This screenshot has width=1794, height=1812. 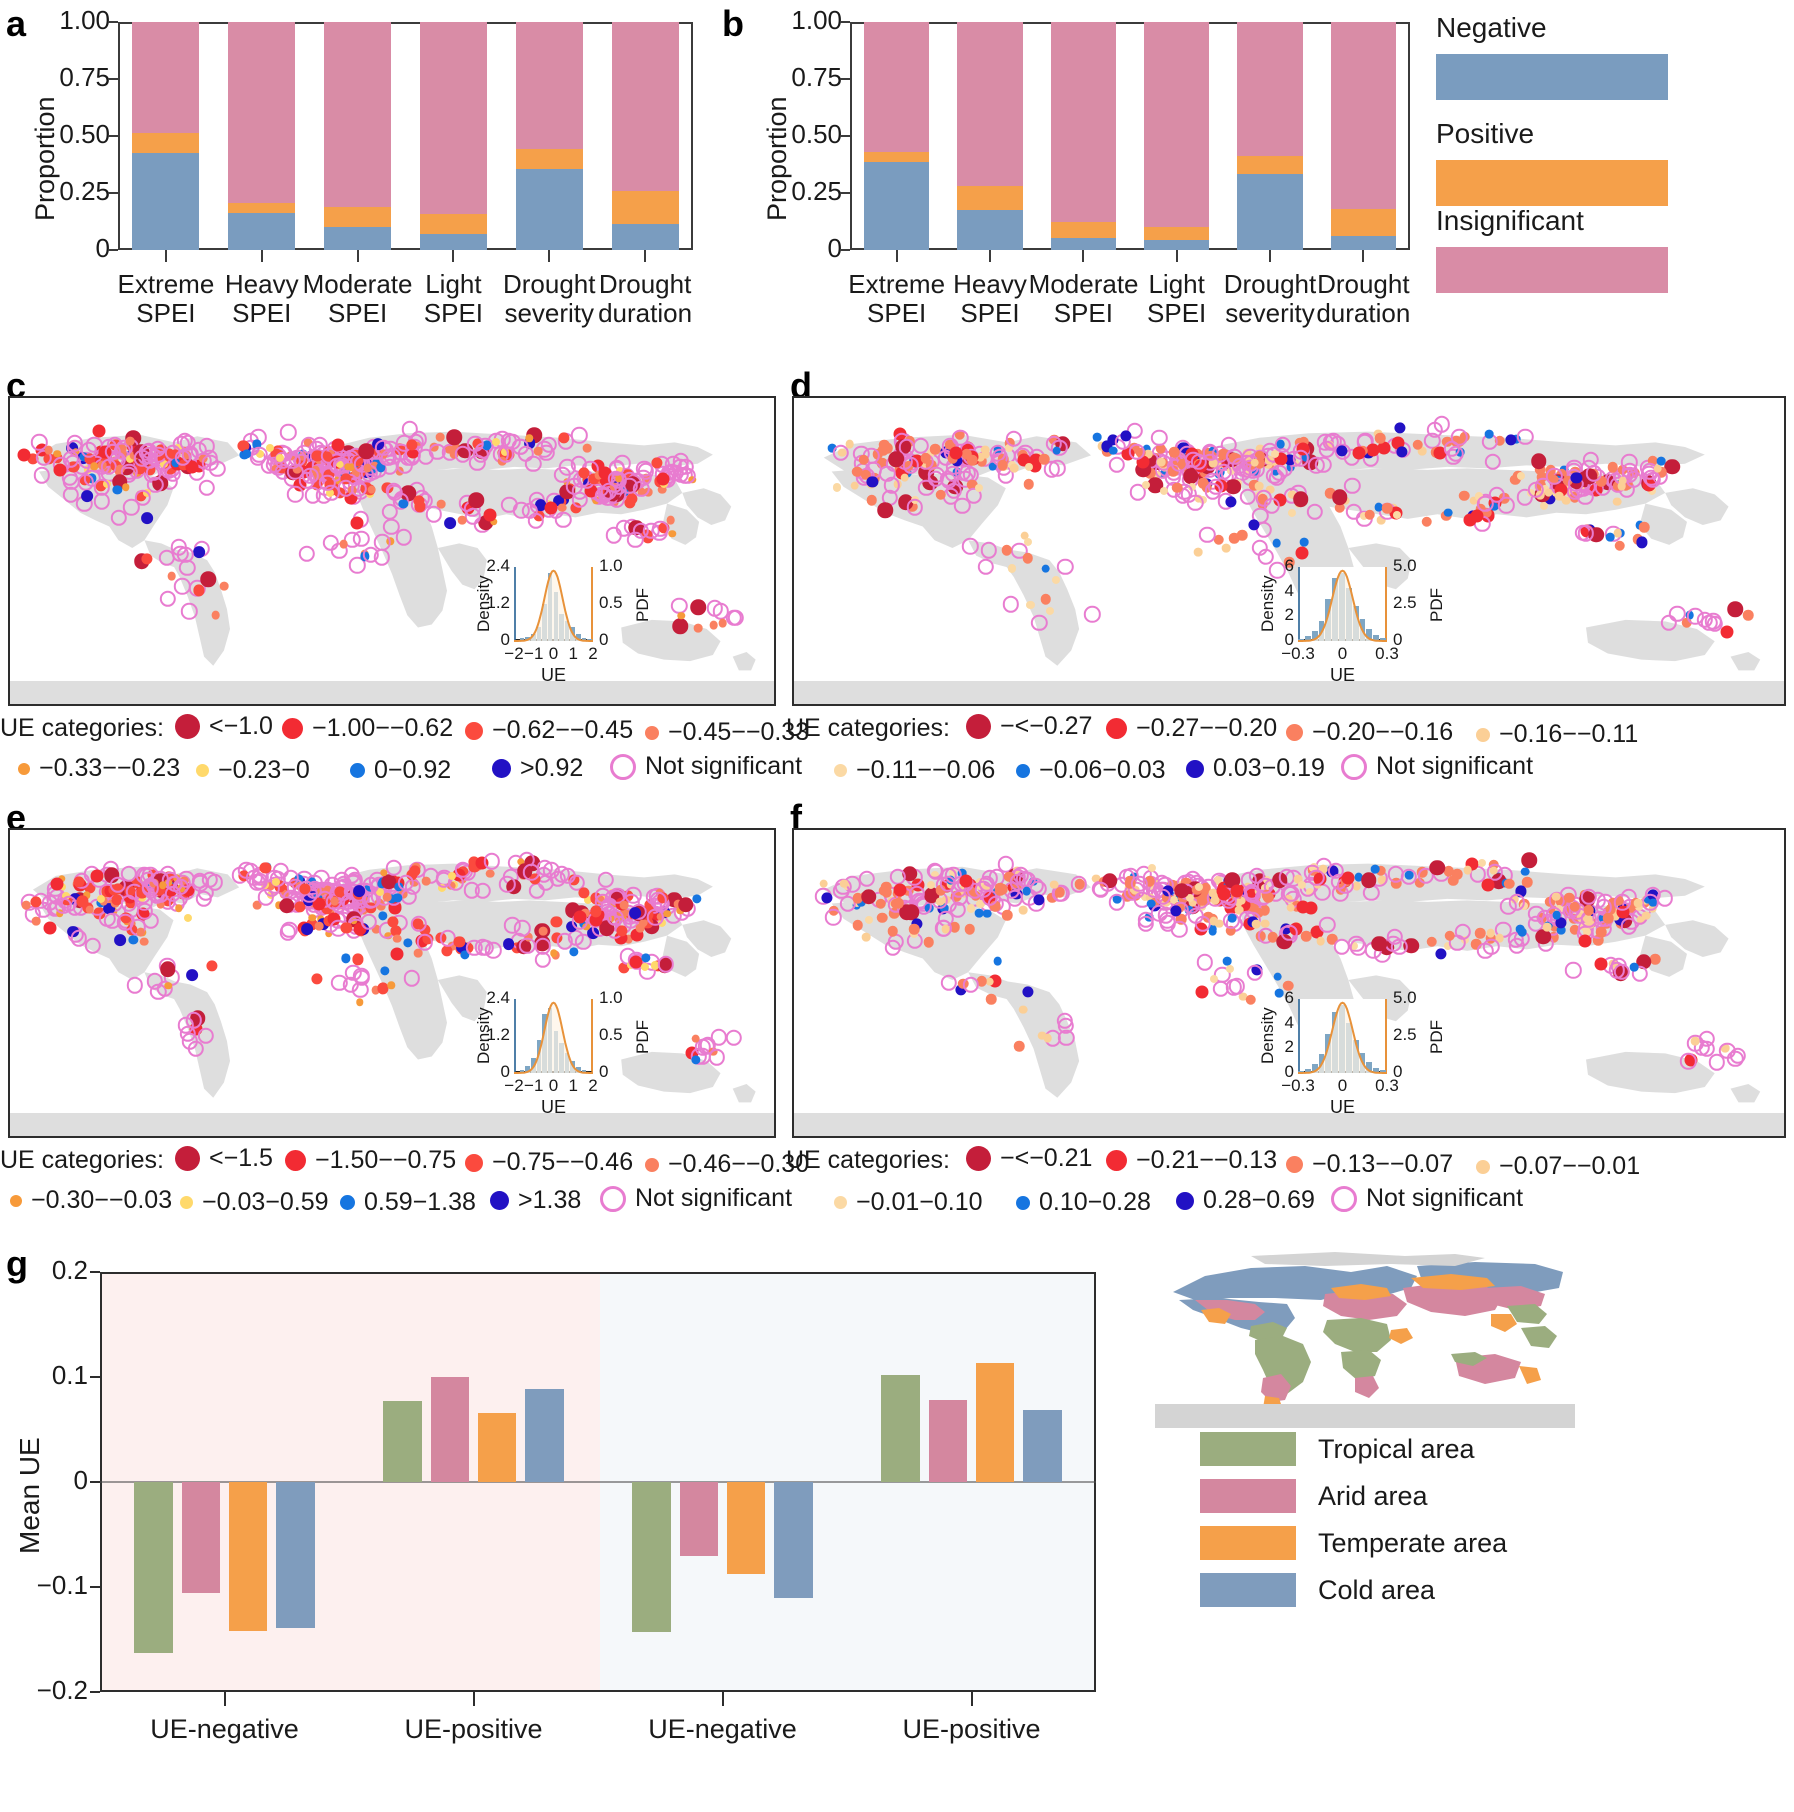 I want to click on panel-label-b: b, so click(x=733, y=23).